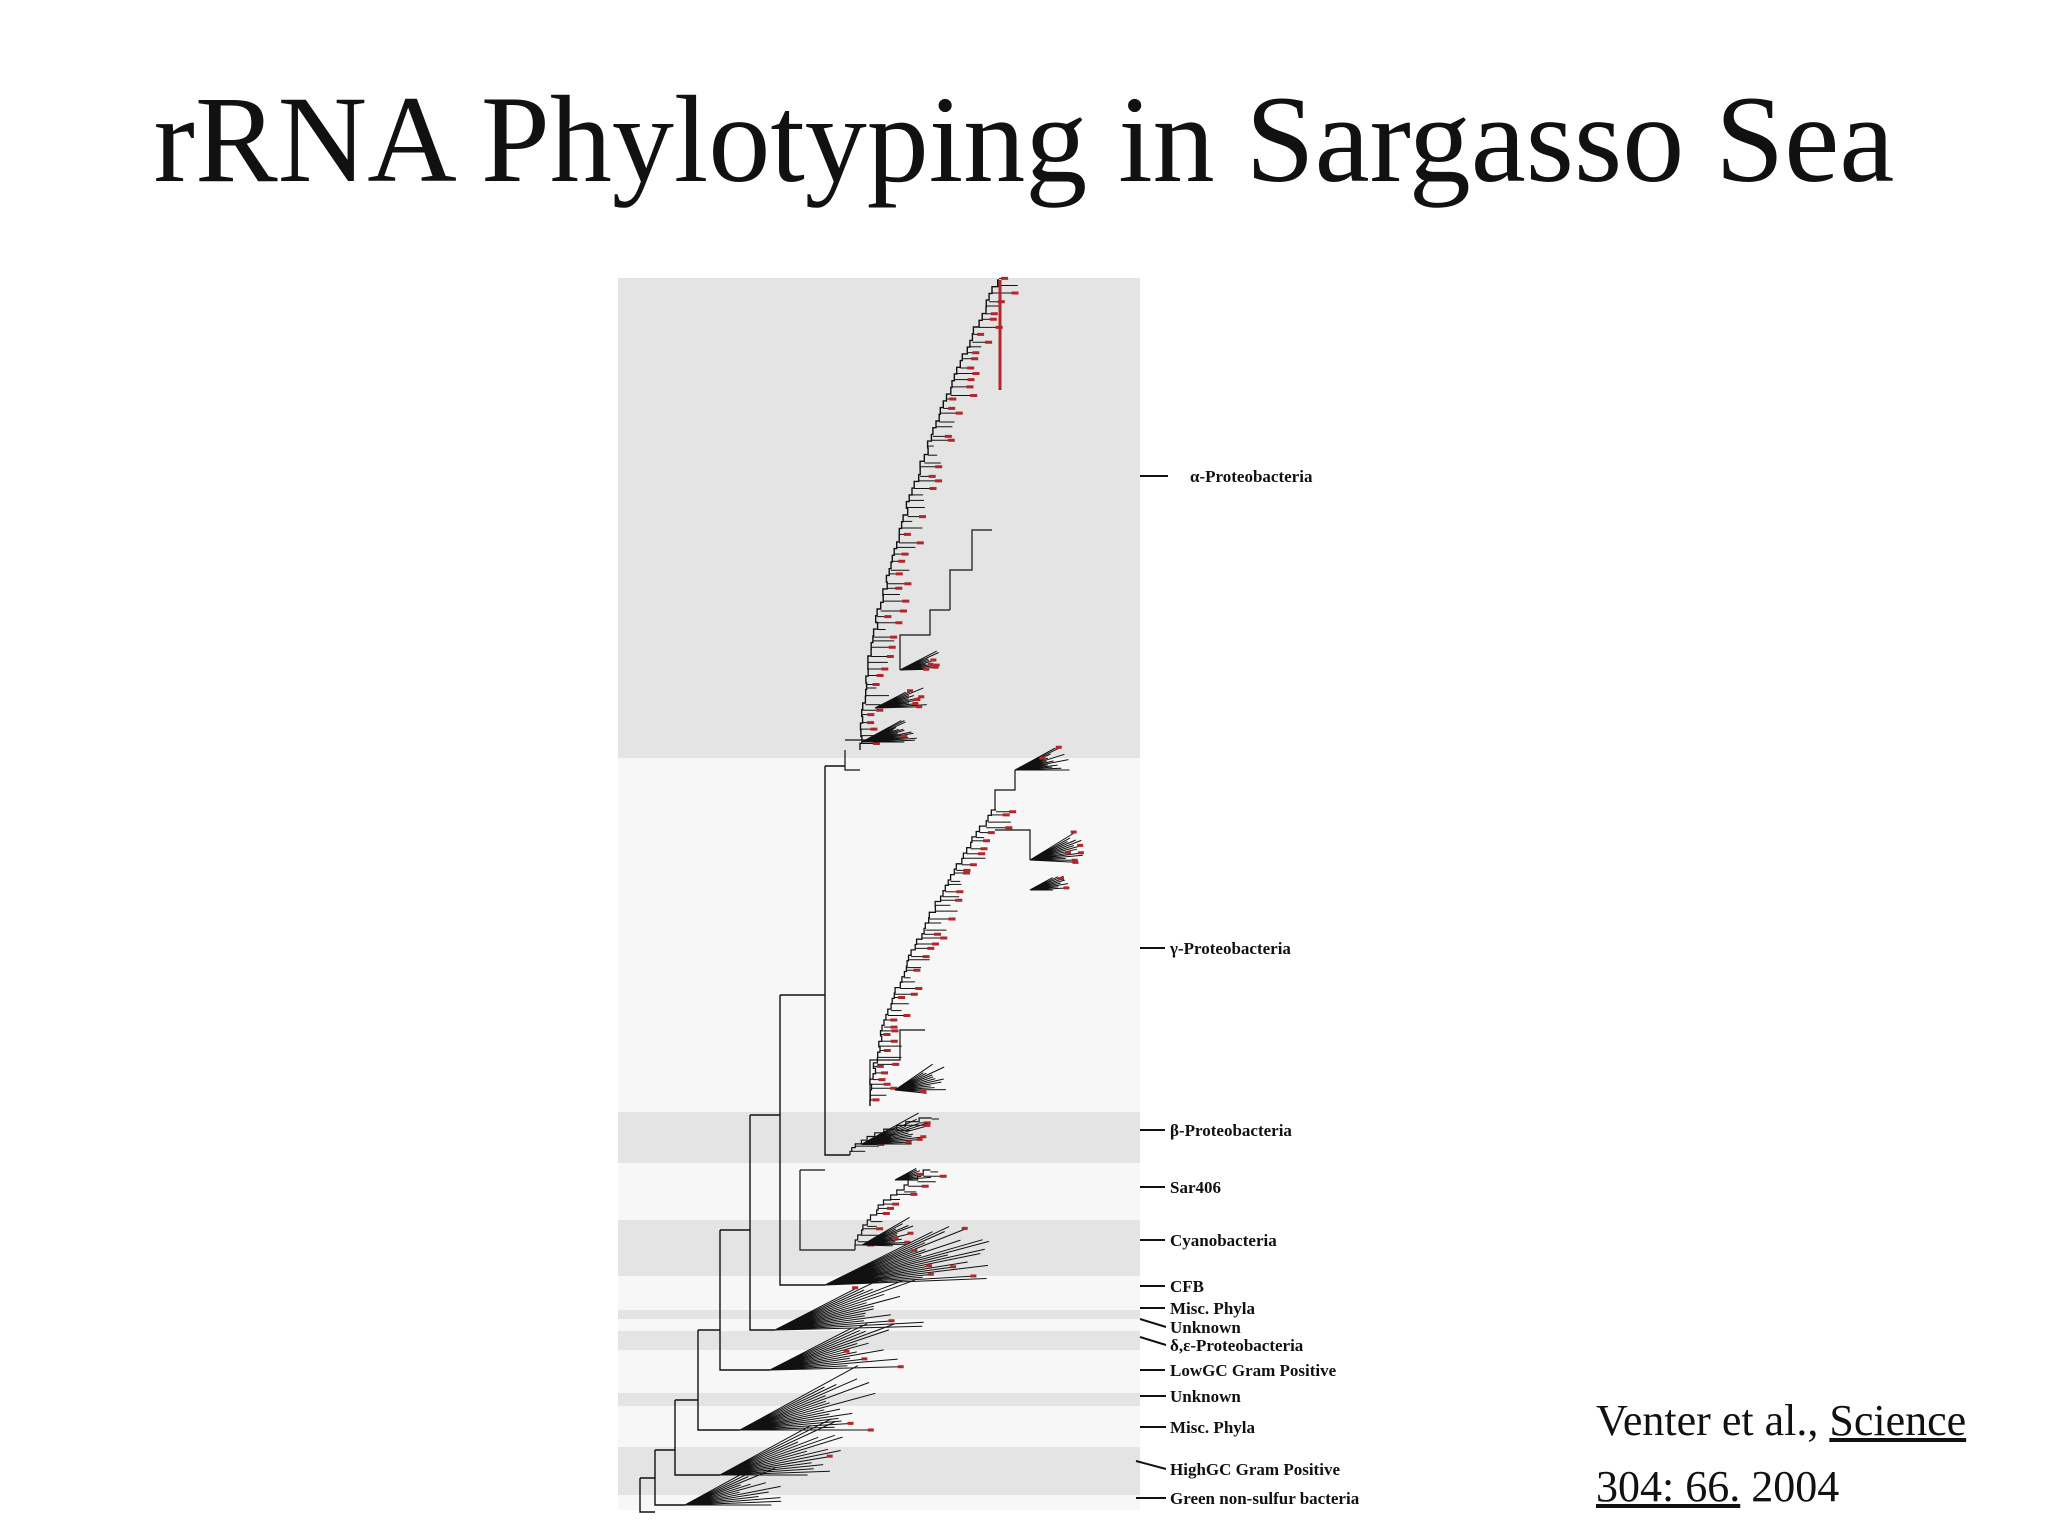  Describe the element at coordinates (1255, 1469) in the screenshot. I see `clade-label: HighGC Gram Positive` at that location.